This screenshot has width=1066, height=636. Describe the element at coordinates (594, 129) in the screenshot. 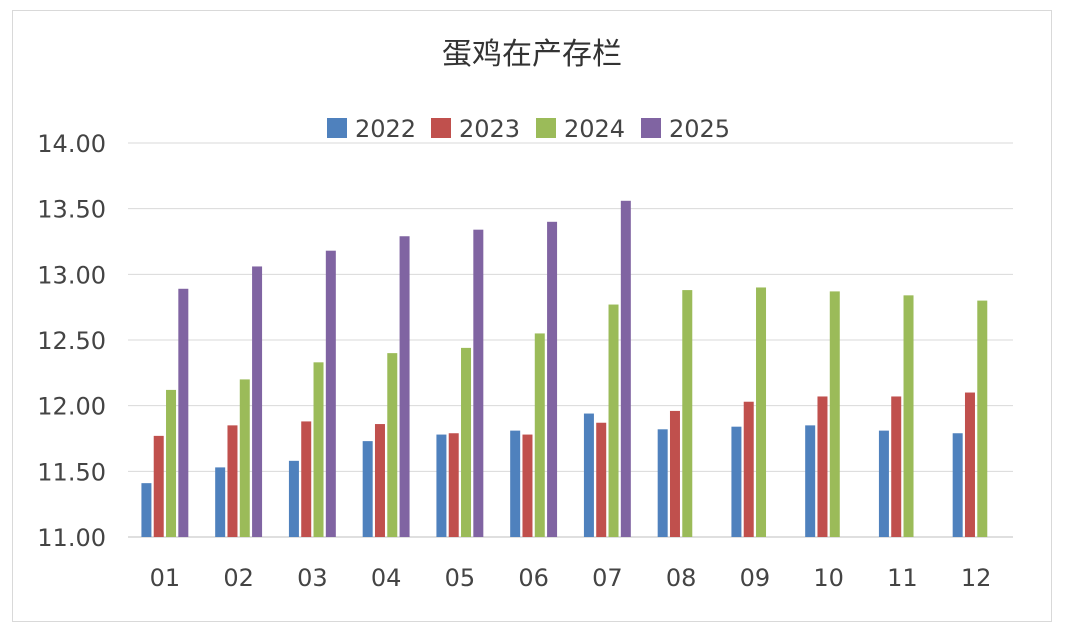

I see `legend-label: 2024` at that location.